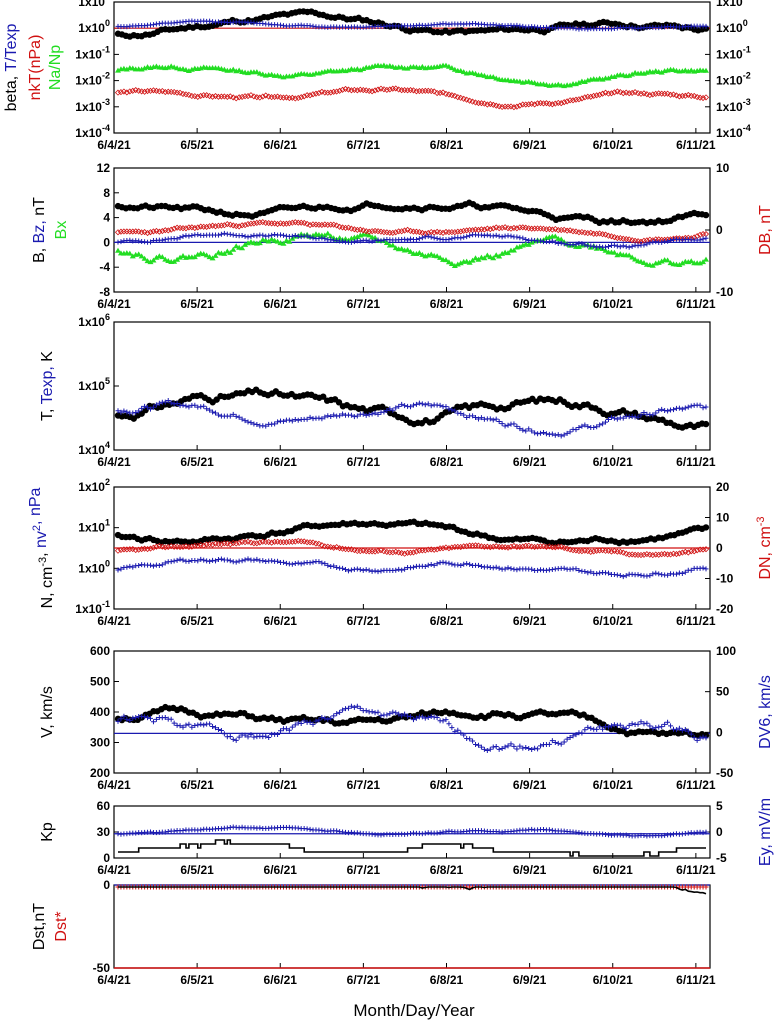  What do you see at coordinates (100, 712) in the screenshot?
I see `y-tick-label: 400` at bounding box center [100, 712].